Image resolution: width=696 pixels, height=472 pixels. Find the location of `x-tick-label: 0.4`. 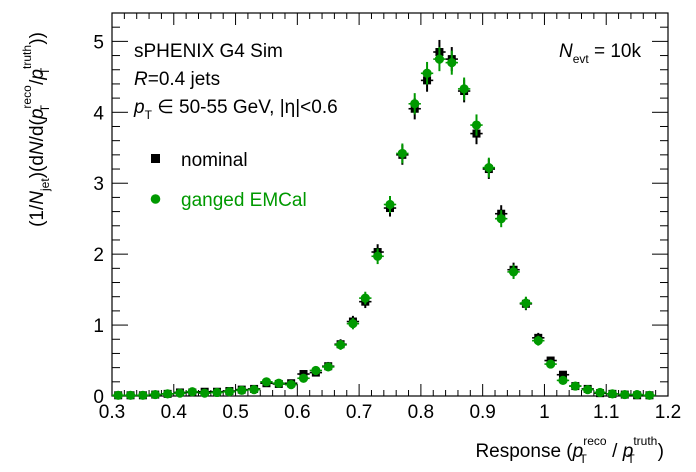

x-tick-label: 0.4 is located at coordinates (174, 412).